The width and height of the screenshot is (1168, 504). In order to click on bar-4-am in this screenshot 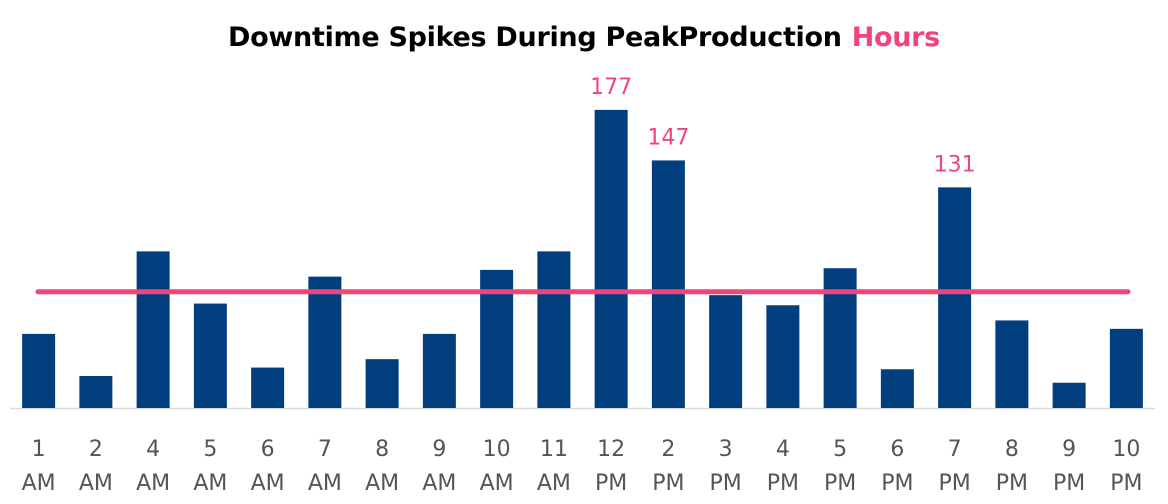, I will do `click(153, 329)`.